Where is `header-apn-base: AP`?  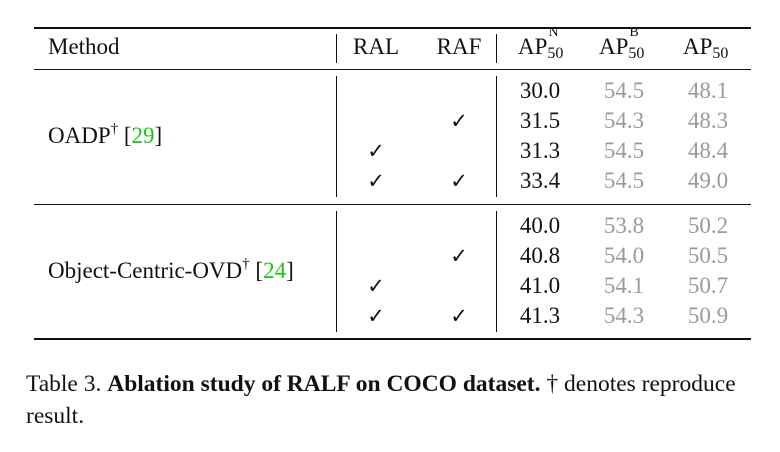 header-apn-base: AP is located at coordinates (533, 46).